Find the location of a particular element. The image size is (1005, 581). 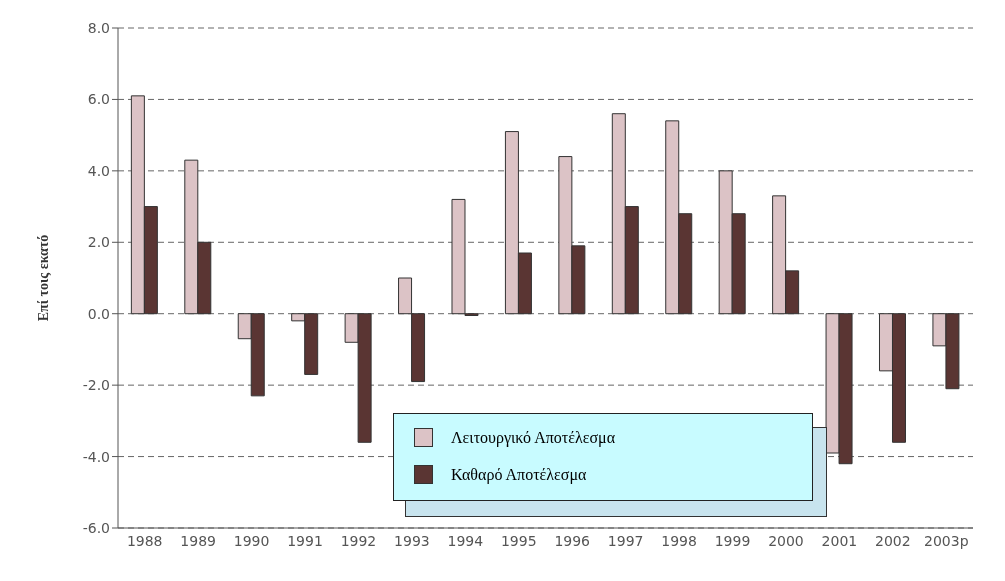

legend-label: Καθαρό Αποτέλεσμα is located at coordinates (519, 474).